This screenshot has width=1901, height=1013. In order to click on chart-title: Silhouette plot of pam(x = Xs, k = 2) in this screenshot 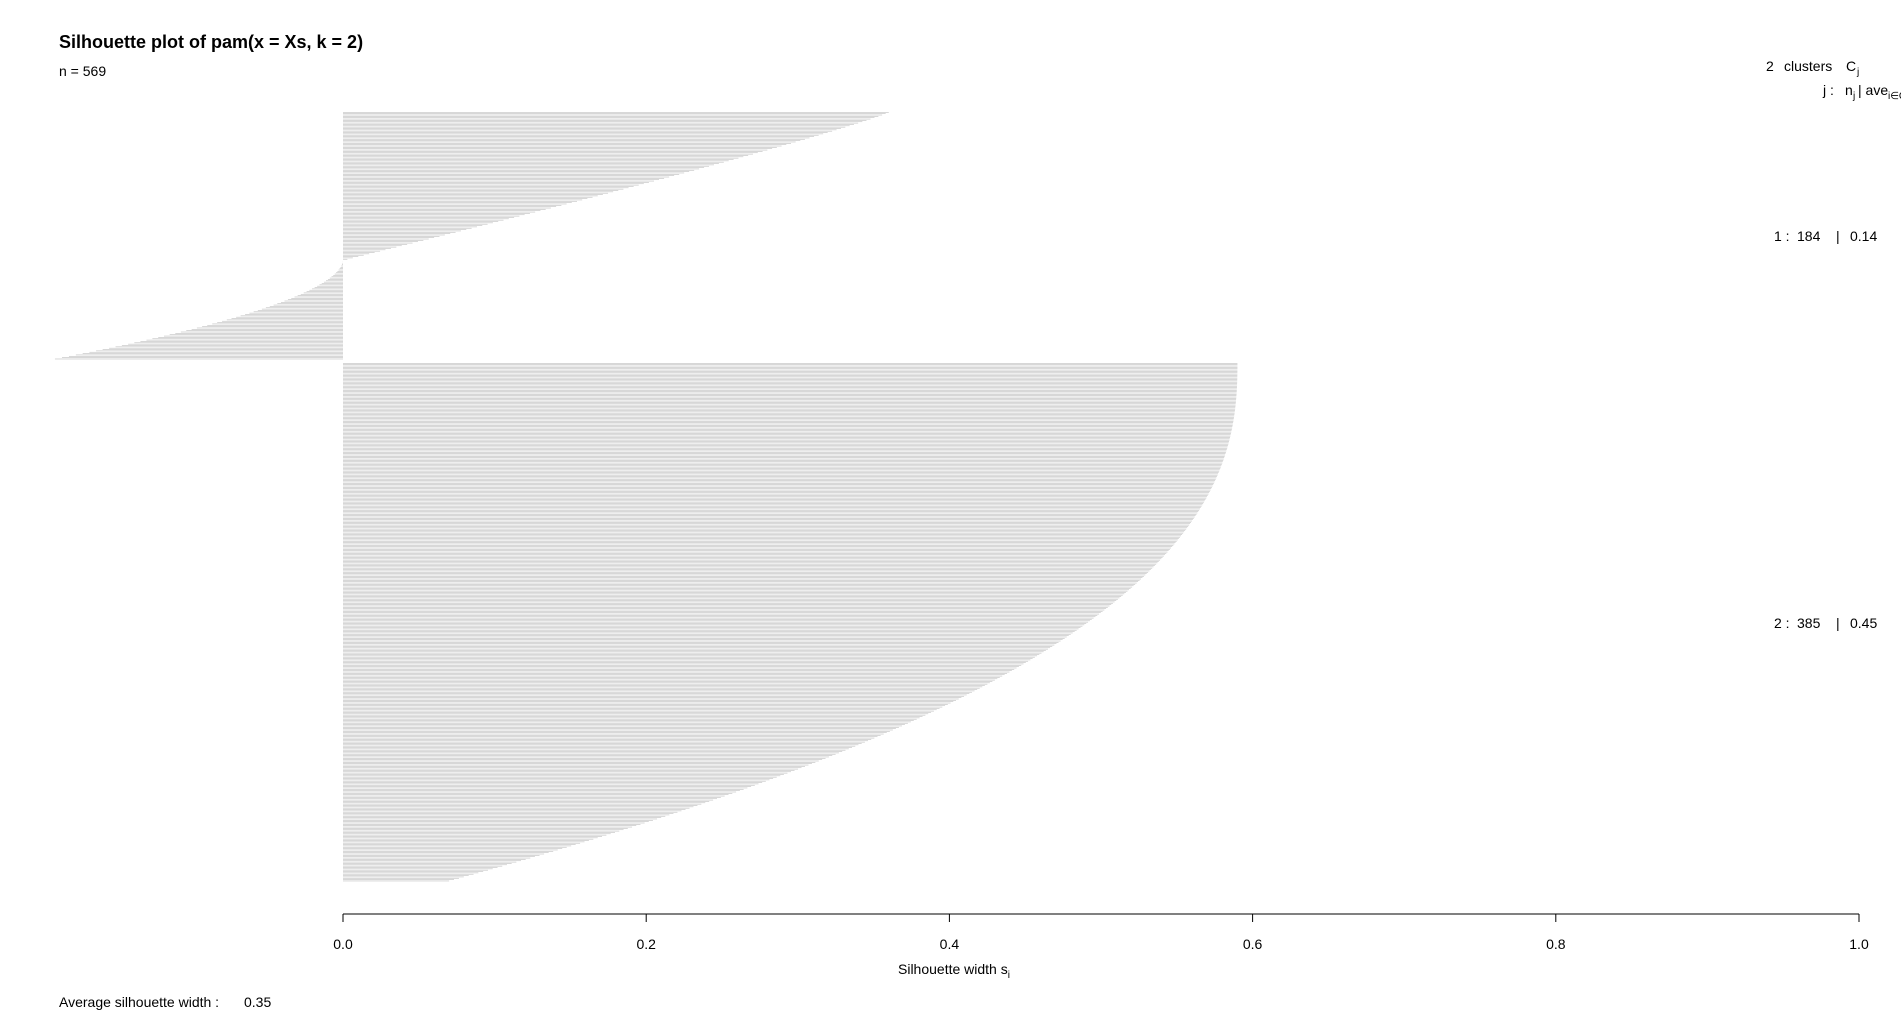, I will do `click(211, 42)`.